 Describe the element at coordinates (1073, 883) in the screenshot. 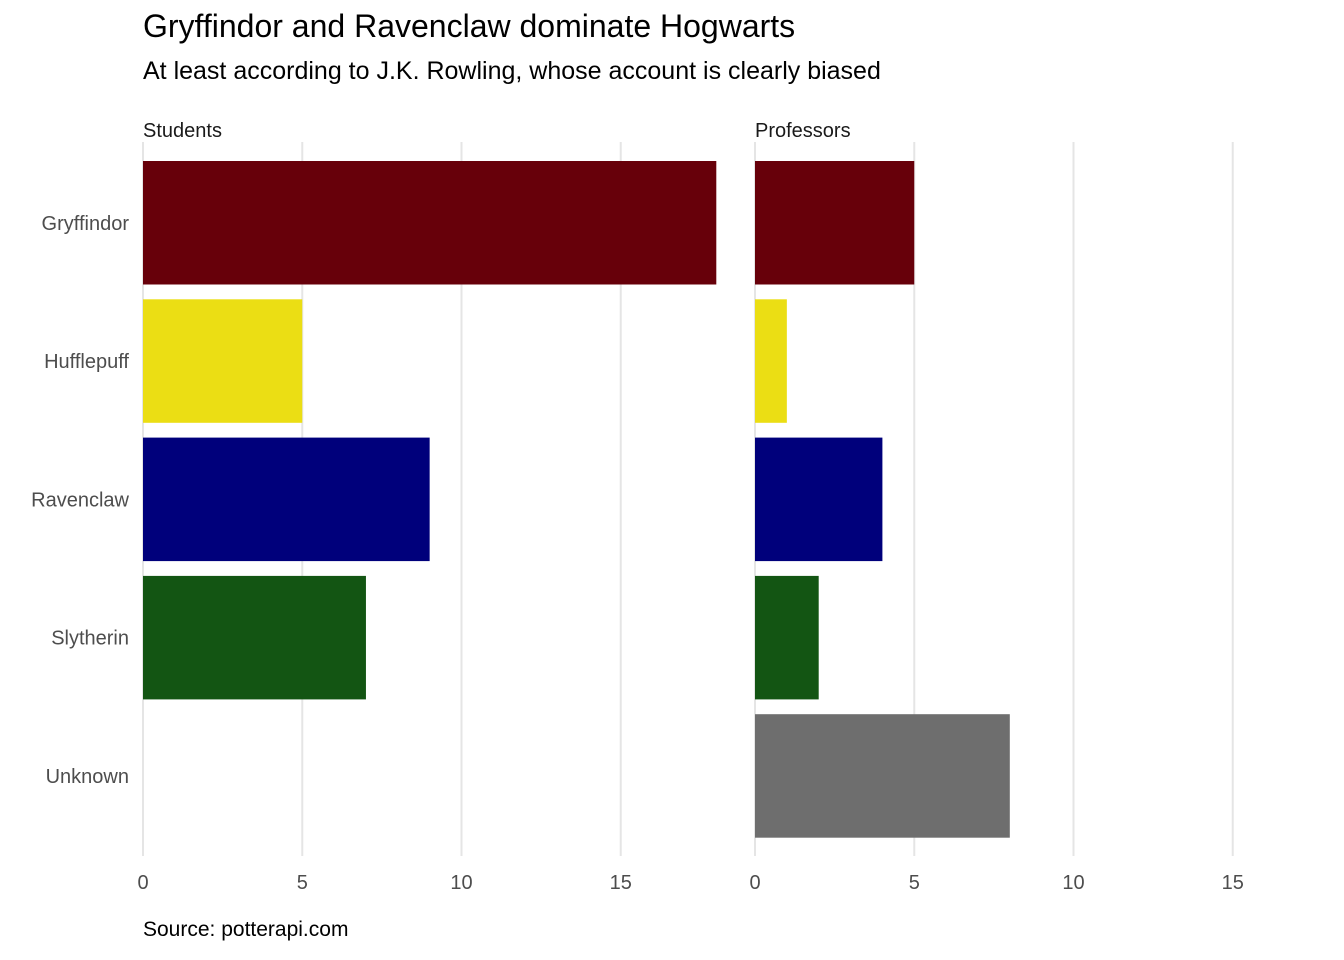

I see `x-tick-label-1-2: 10` at that location.